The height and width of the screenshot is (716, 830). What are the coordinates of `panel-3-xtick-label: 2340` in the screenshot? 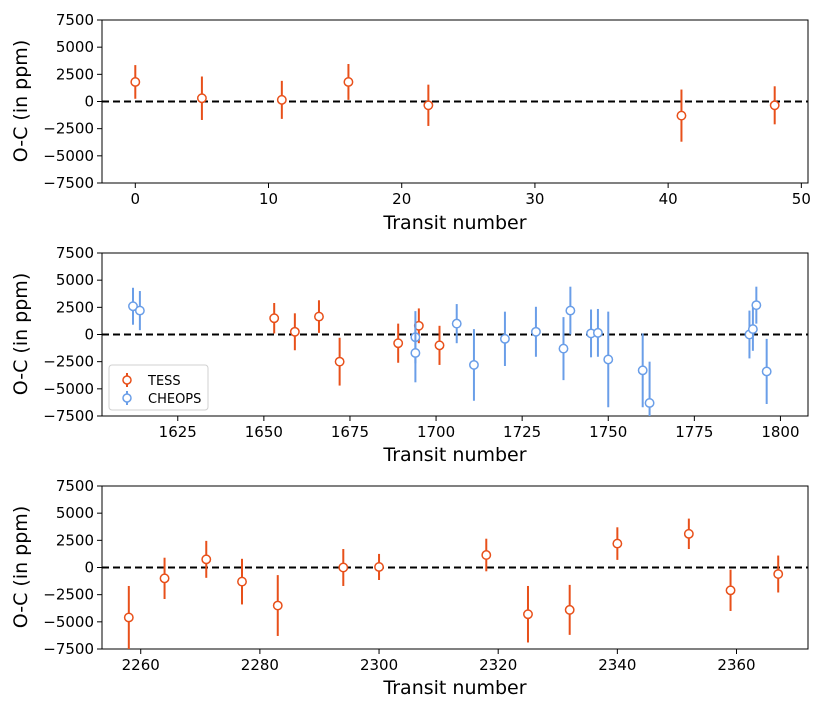 It's located at (617, 665).